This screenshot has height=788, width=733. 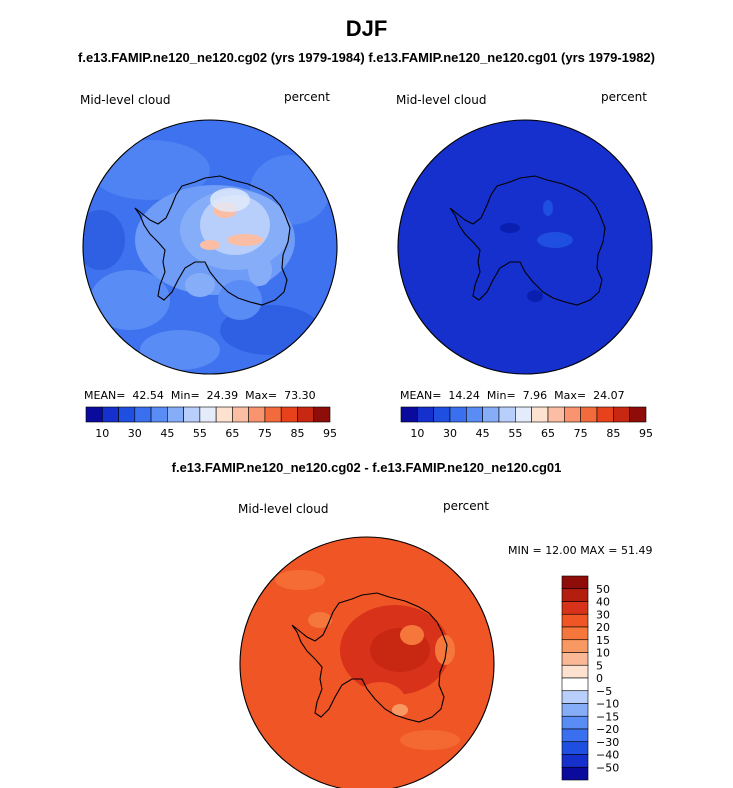 What do you see at coordinates (561, 550) in the screenshot?
I see `diff-min-value: 12.00` at bounding box center [561, 550].